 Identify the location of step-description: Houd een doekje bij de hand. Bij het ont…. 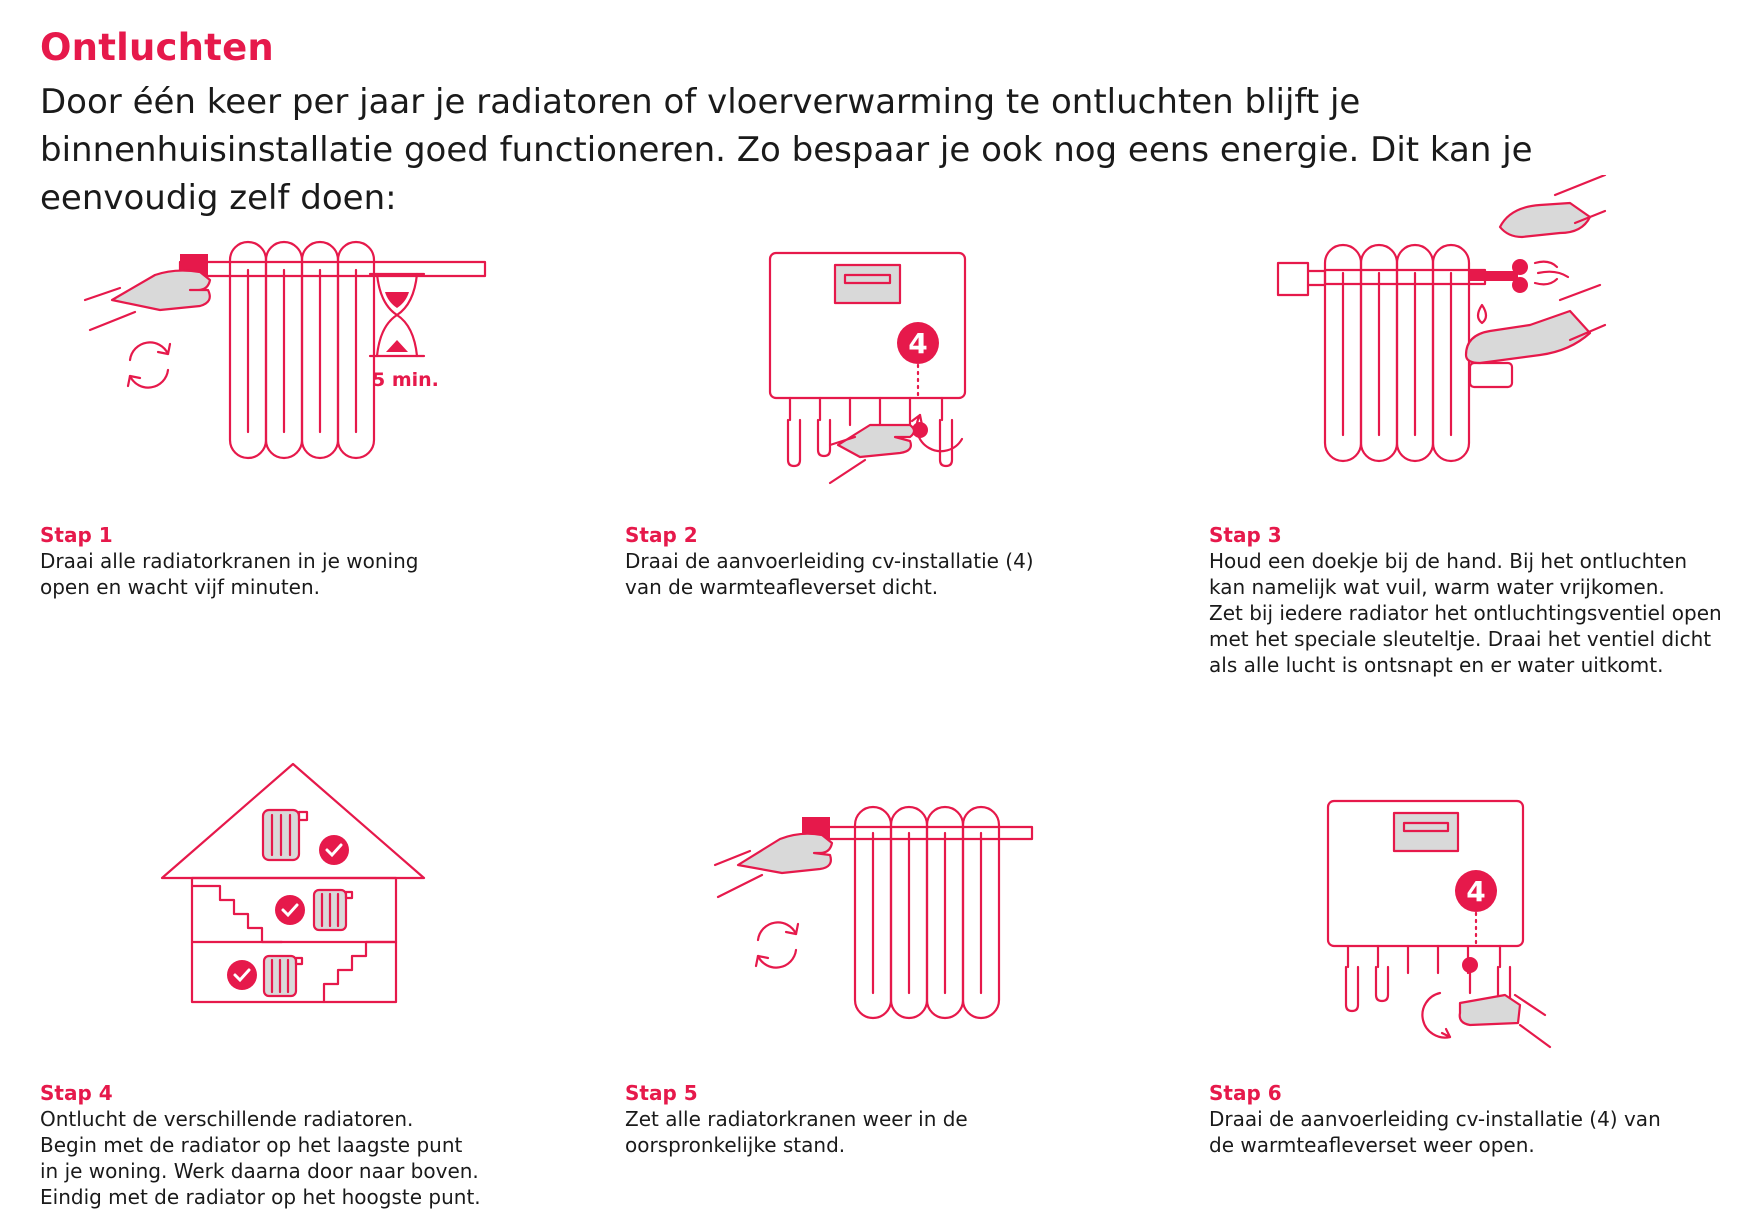
(1465, 613).